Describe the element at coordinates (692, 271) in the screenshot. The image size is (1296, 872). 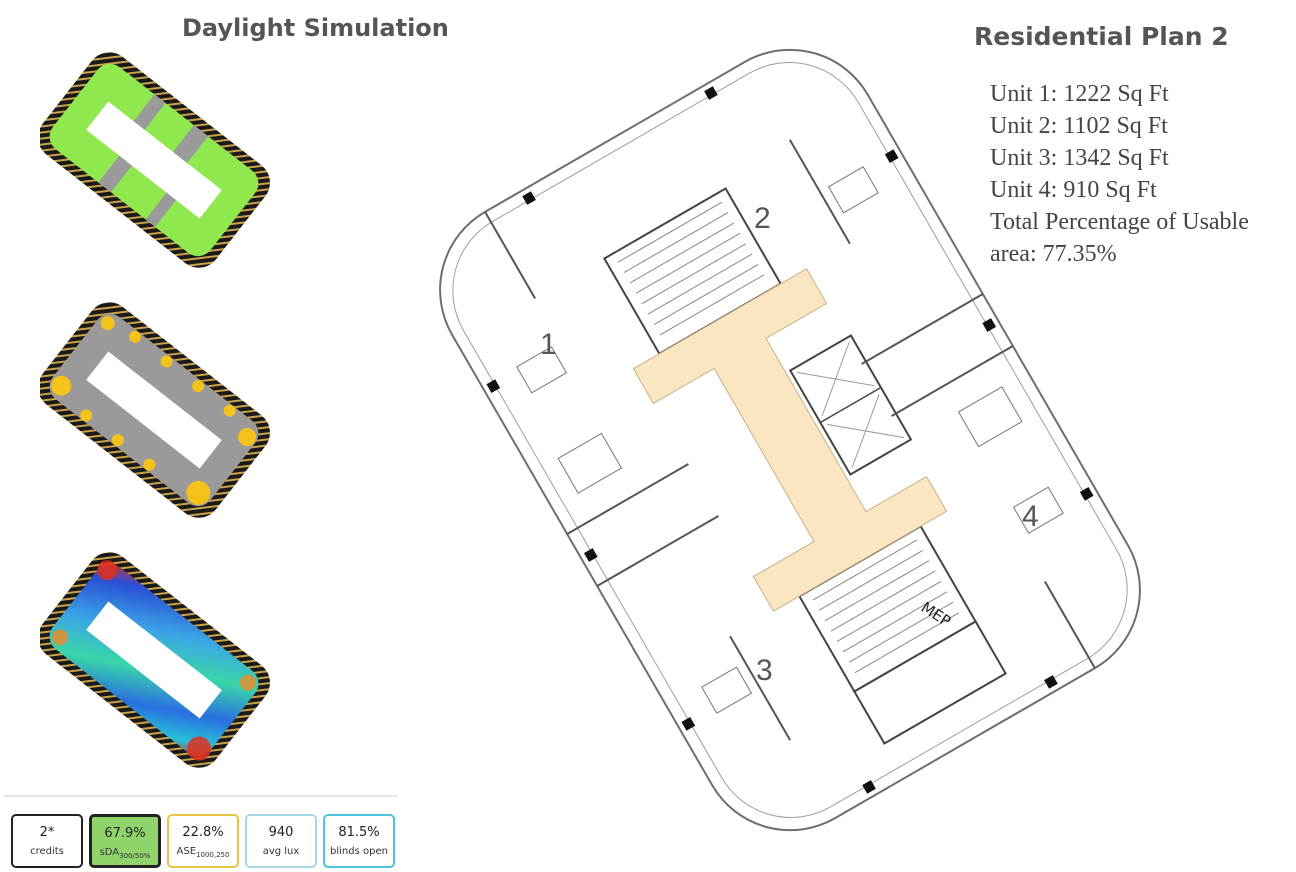
I see `stair-core-top` at that location.